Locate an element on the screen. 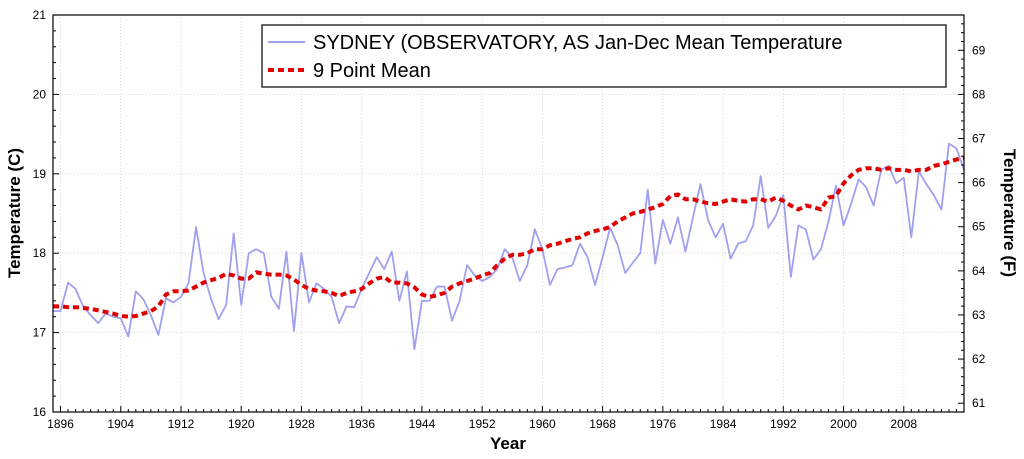 The image size is (1024, 459). y-right-tick-label: 65 is located at coordinates (979, 227).